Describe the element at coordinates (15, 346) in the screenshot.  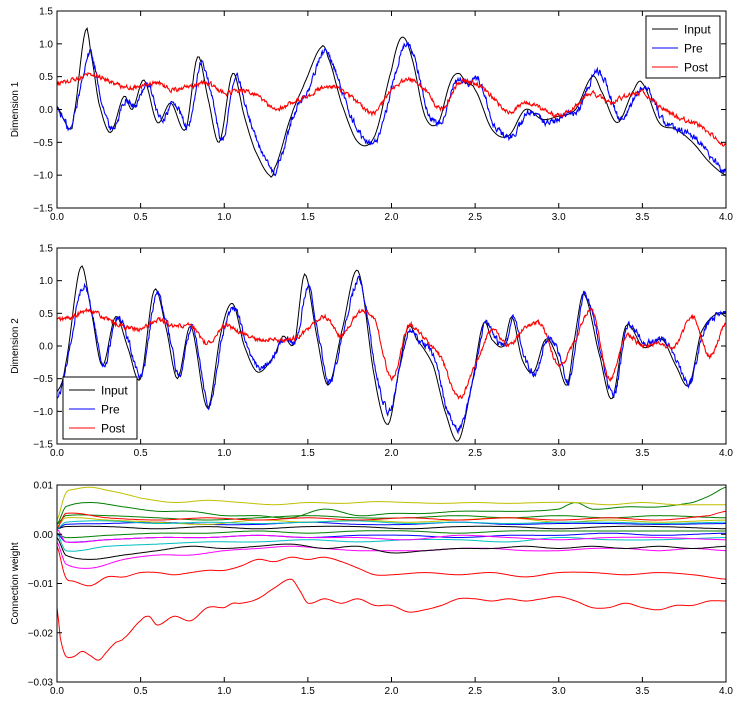
I see `y-axis-label: Dimension 2` at that location.